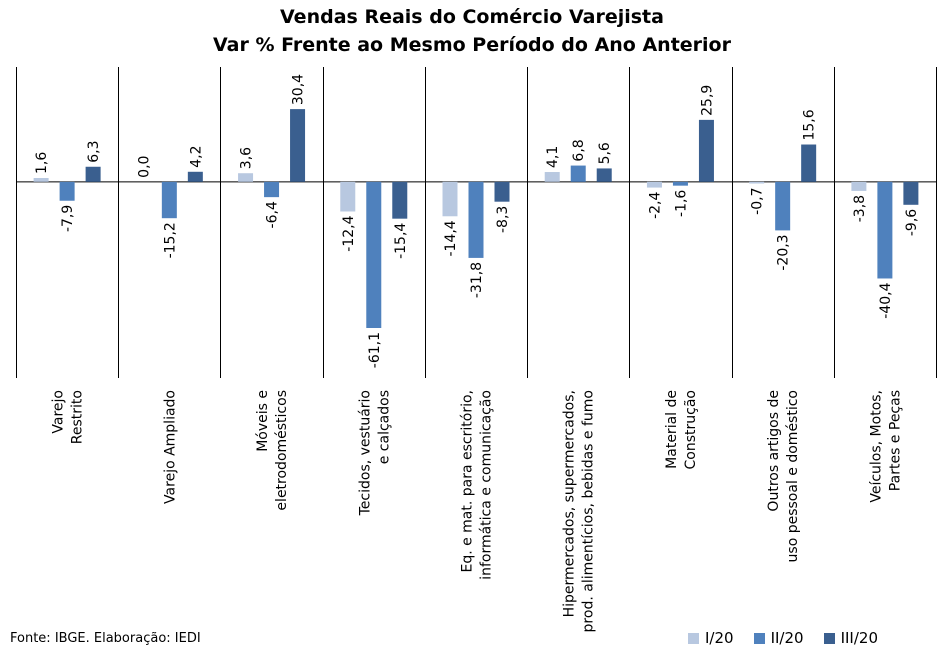 The width and height of the screenshot is (944, 654). I want to click on chart-title: Vendas Reais do Comércio Varejista, so click(472, 17).